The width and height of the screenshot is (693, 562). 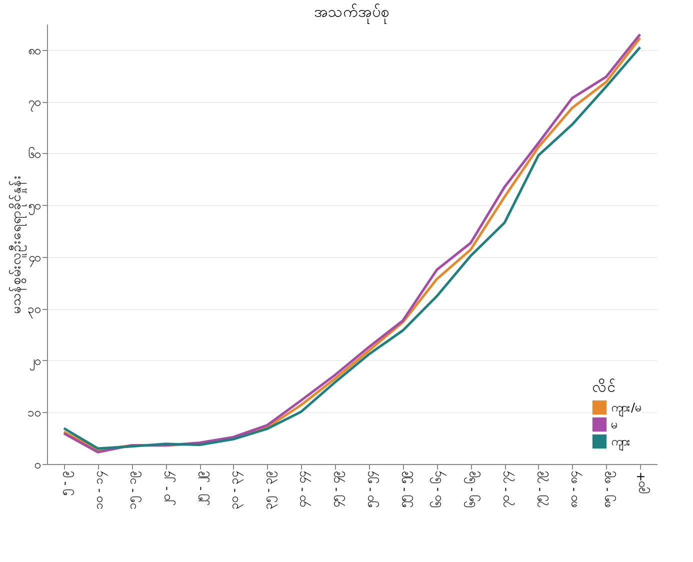 What do you see at coordinates (34, 259) in the screenshot?
I see `y-tick-label: ၄၀` at bounding box center [34, 259].